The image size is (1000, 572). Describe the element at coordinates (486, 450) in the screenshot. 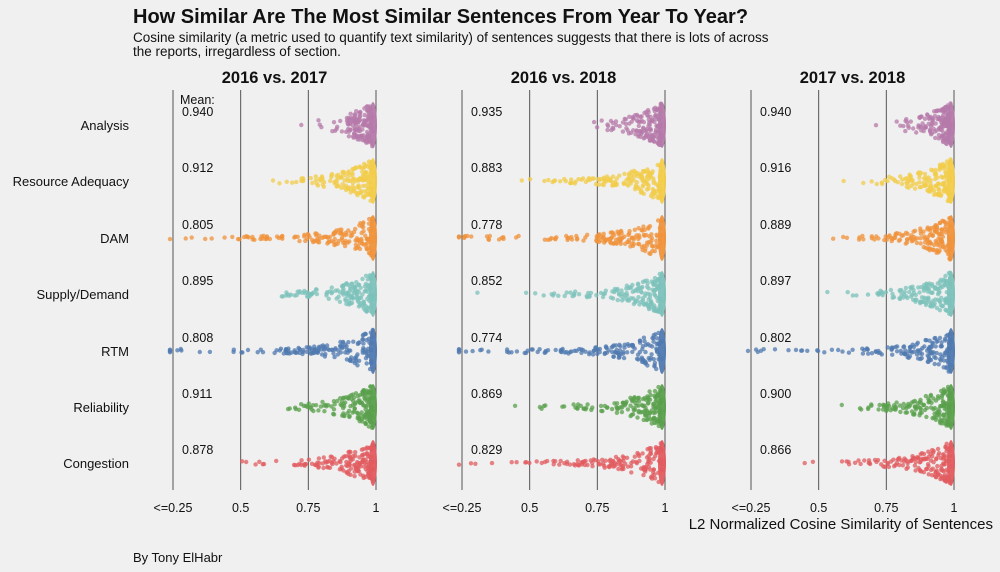

I see `mean-value: 0.829` at that location.